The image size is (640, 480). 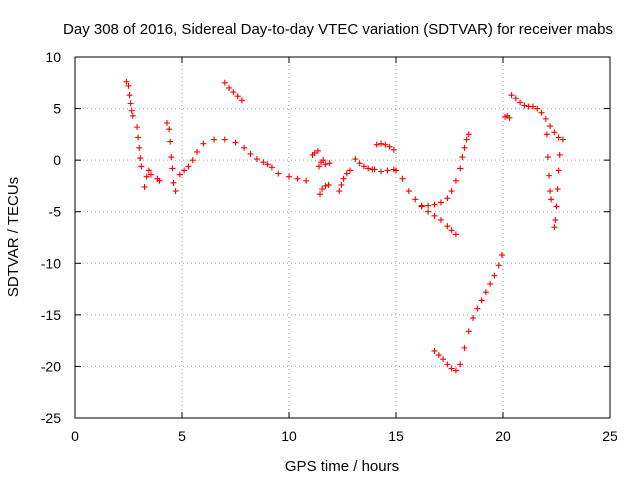 I want to click on series-s5, so click(x=171, y=157).